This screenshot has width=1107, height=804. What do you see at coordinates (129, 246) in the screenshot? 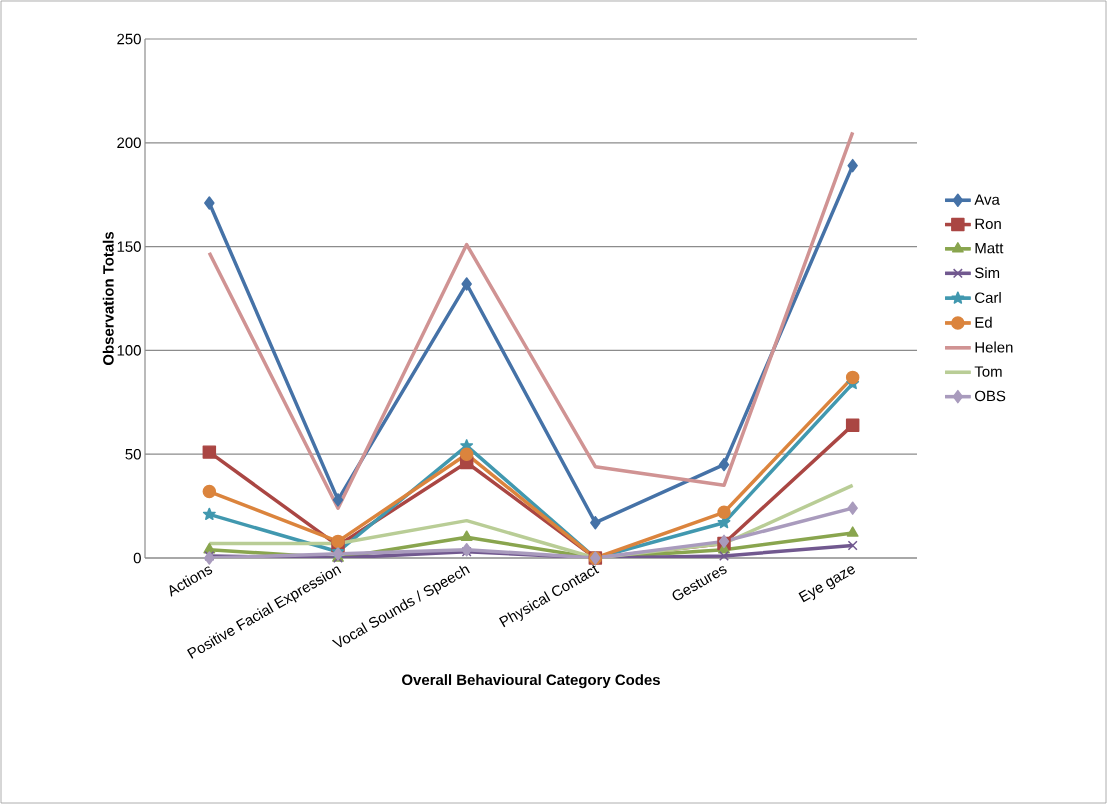
I see `y-tick-label: 150` at bounding box center [129, 246].